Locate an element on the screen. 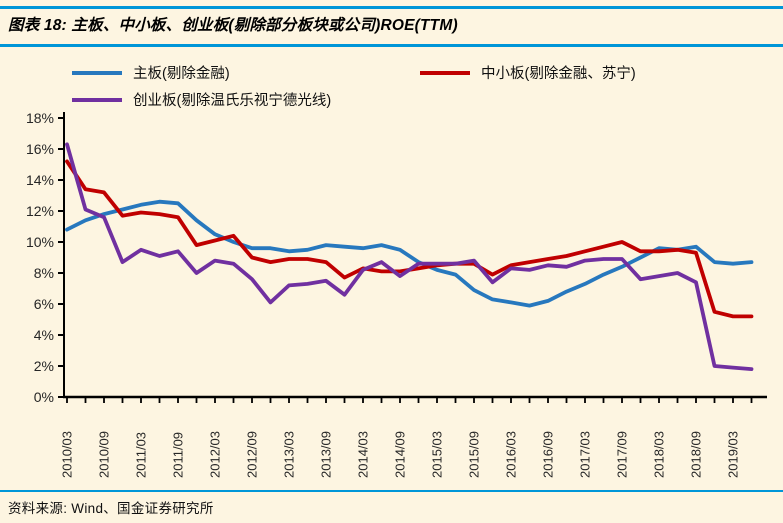  x-tick-label: 2017/03 is located at coordinates (585, 454).